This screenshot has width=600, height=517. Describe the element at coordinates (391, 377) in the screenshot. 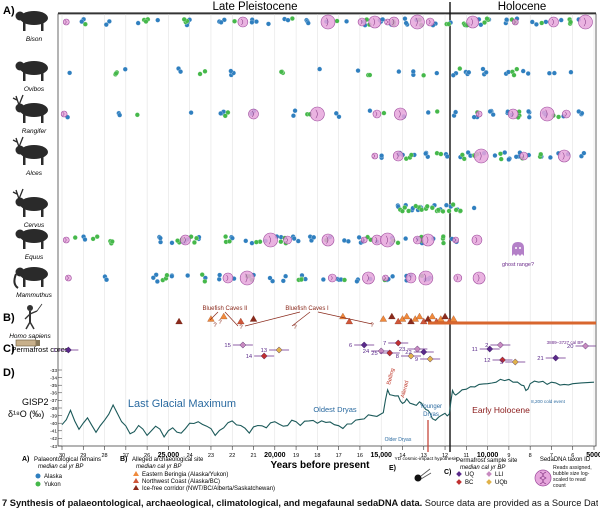

I see `bolling-label: Bølling` at that location.